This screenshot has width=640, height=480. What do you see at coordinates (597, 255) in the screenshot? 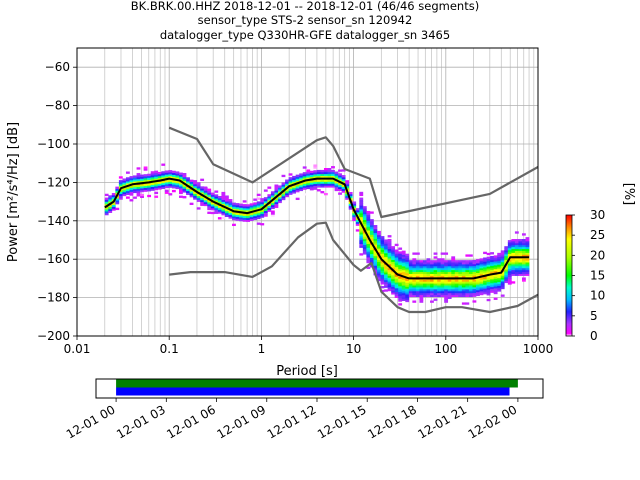
I see `colorbar-tick-label: 20` at bounding box center [597, 255].